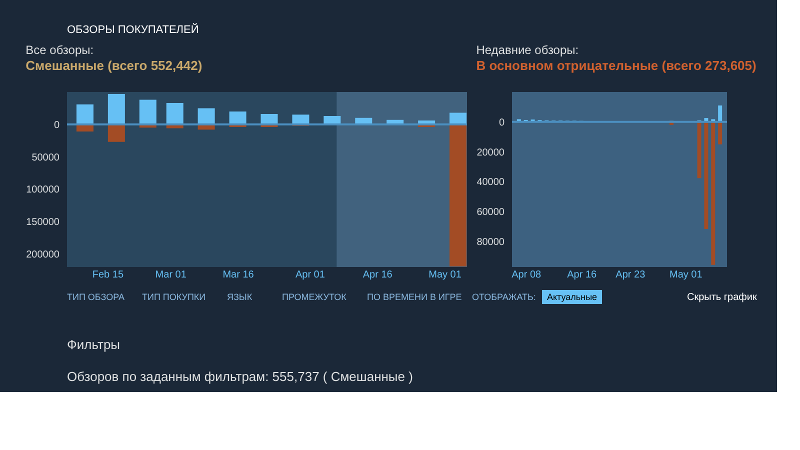 Image resolution: width=800 pixels, height=450 pixels. Describe the element at coordinates (490, 212) in the screenshot. I see `y-tick-label: 60000` at that location.